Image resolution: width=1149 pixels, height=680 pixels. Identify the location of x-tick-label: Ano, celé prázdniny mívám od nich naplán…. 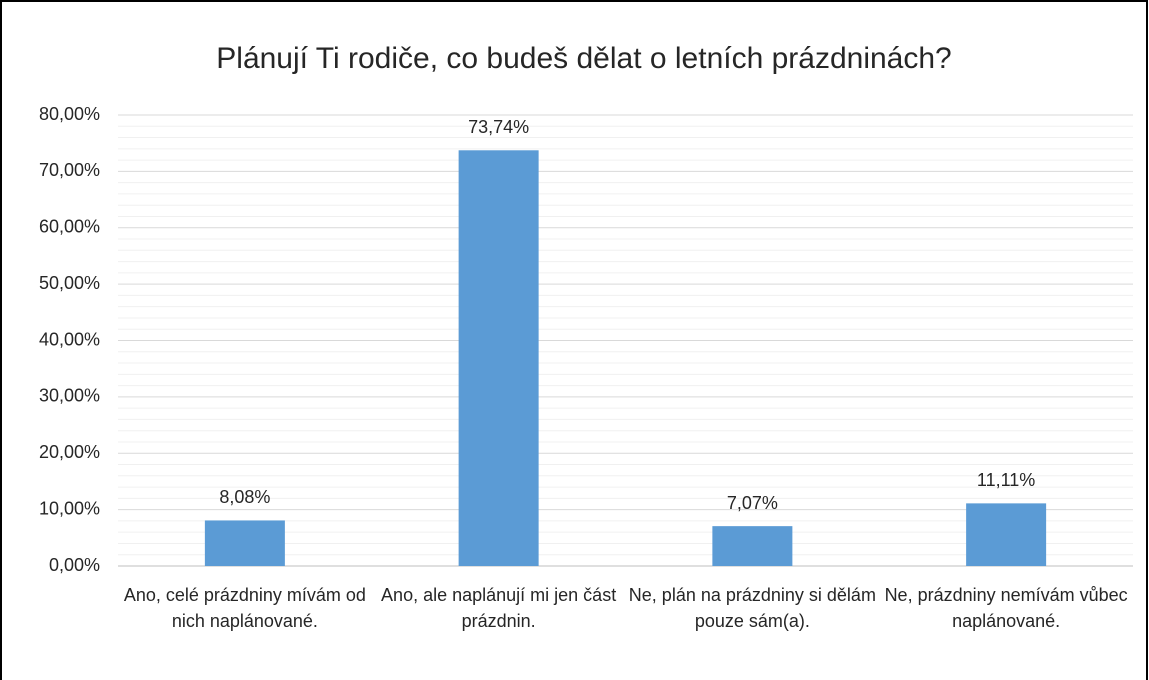
(244, 608).